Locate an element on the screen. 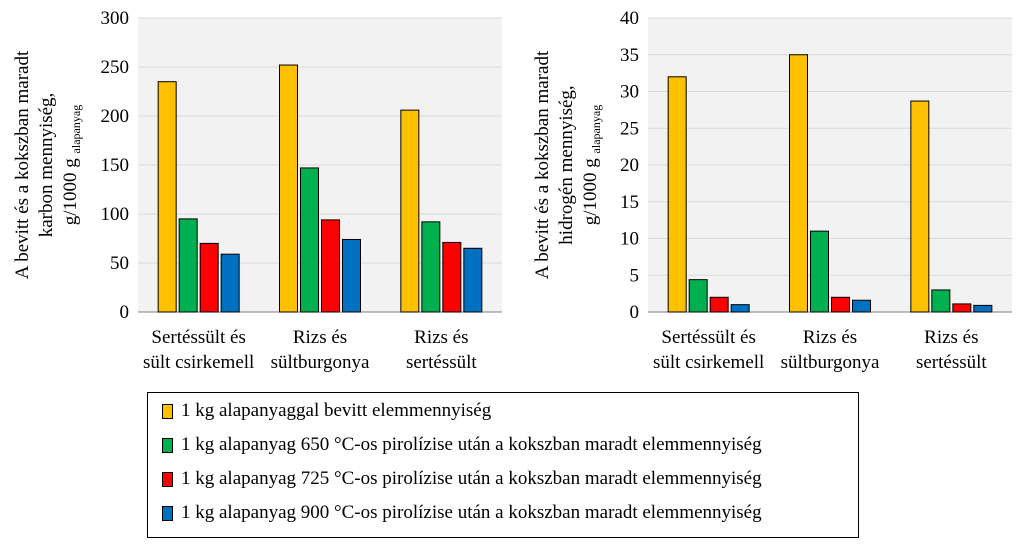 This screenshot has width=1024, height=547. y-tick-label: 150 is located at coordinates (115, 165).